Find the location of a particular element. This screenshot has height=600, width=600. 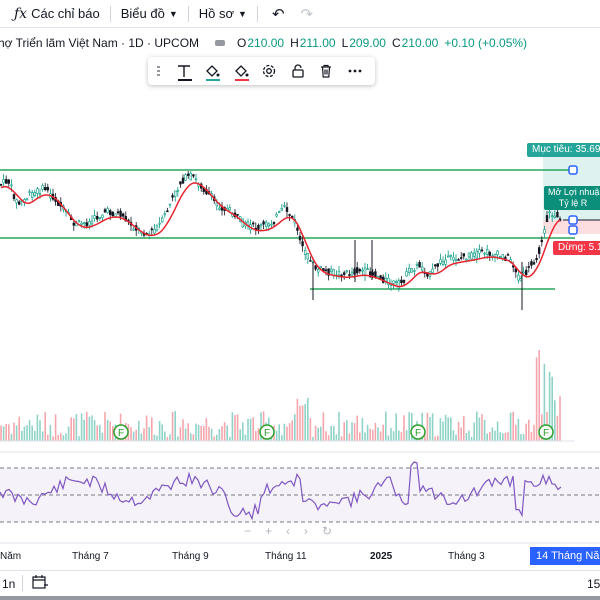

zoom-out-icon: − is located at coordinates (248, 531).